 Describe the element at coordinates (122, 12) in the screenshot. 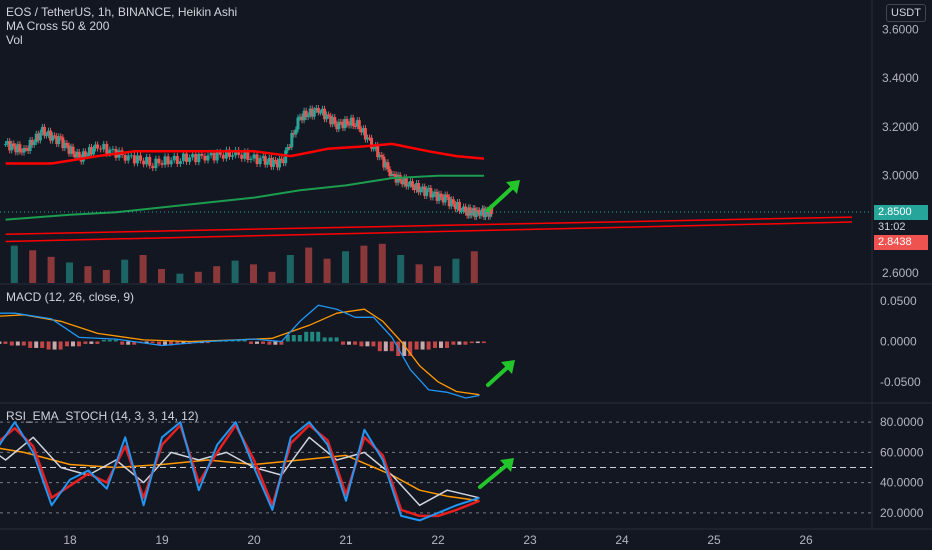

I see `symbol-title: EOS / TetherUS, 1h, BINANCE, Heikin Ashi` at that location.